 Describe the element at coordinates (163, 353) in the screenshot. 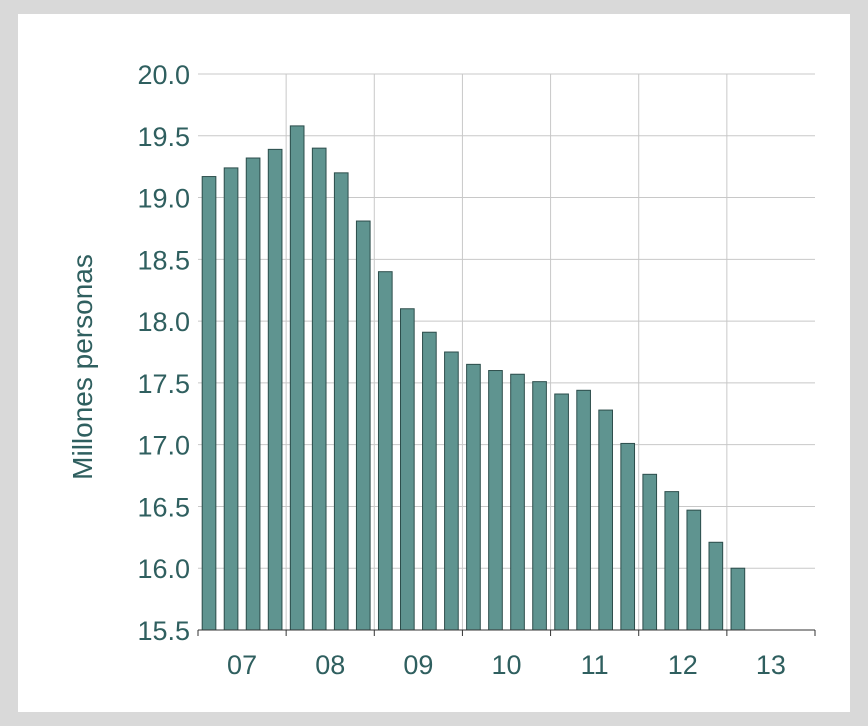

I see `y-tick-labels: 15.5 16.0 16.5 17.0 17.5 18.0 18.5 19.0 19.5 20.0` at that location.